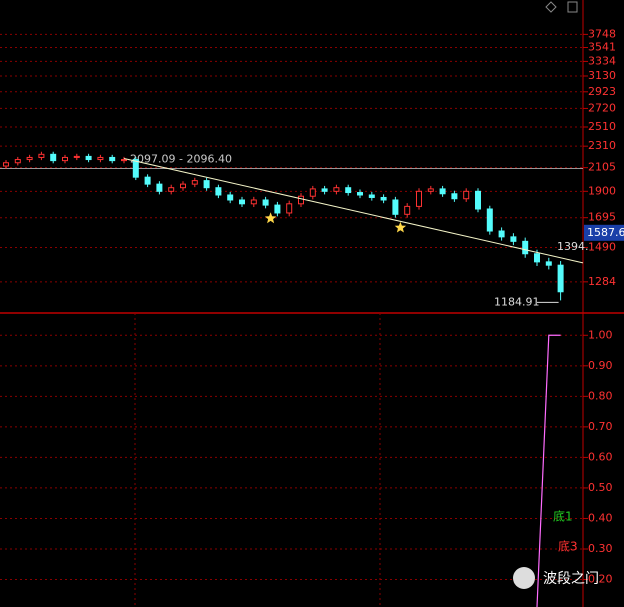 The width and height of the screenshot is (624, 607). Describe the element at coordinates (602, 281) in the screenshot. I see `y-tick-label: 1284` at that location.